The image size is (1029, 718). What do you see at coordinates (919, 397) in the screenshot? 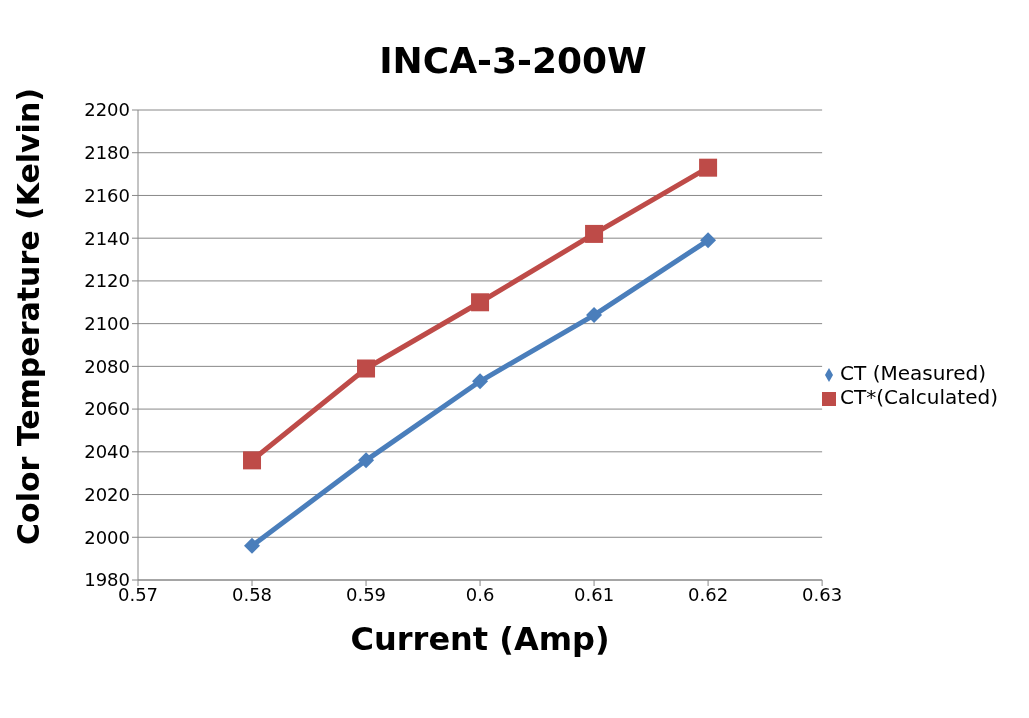
I see `legend-label: CT*(Calculated)` at bounding box center [919, 397].